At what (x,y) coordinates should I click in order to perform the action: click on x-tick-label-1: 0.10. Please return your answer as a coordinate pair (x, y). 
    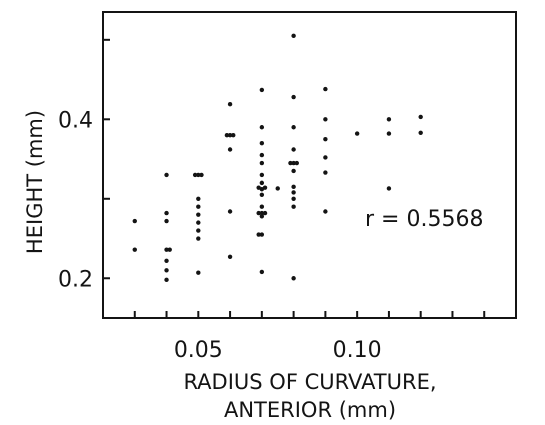
    Looking at the image, I should click on (357, 350).